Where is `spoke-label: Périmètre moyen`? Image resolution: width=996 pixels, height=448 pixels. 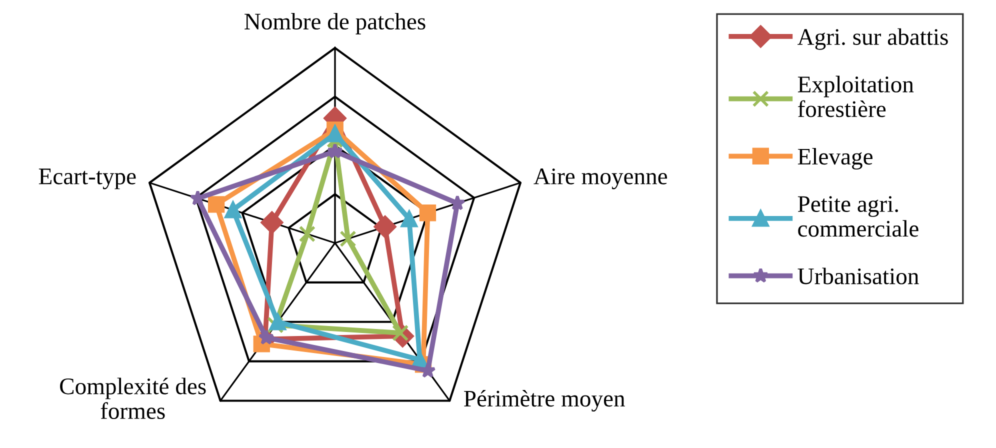 spoke-label: Périmètre moyen is located at coordinates (544, 401).